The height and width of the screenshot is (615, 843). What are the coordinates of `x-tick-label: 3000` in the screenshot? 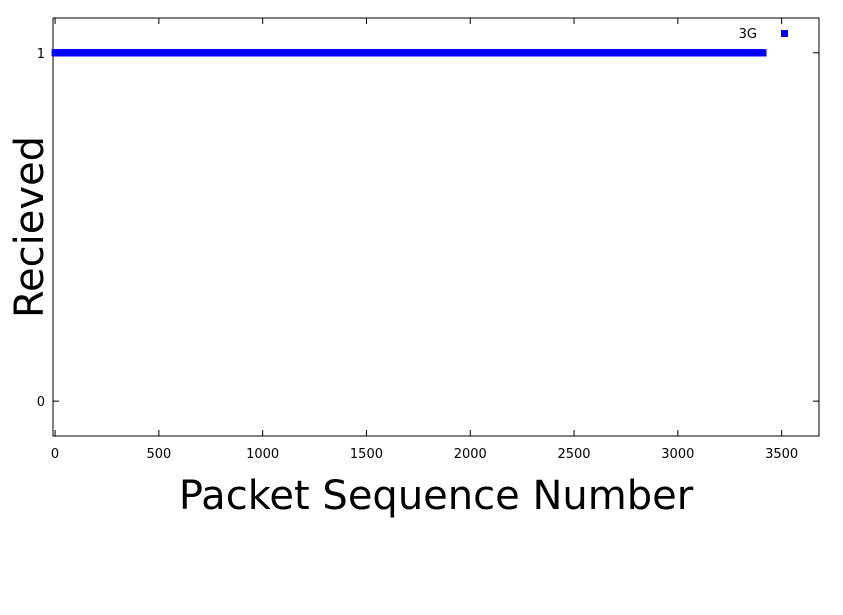 It's located at (677, 454).